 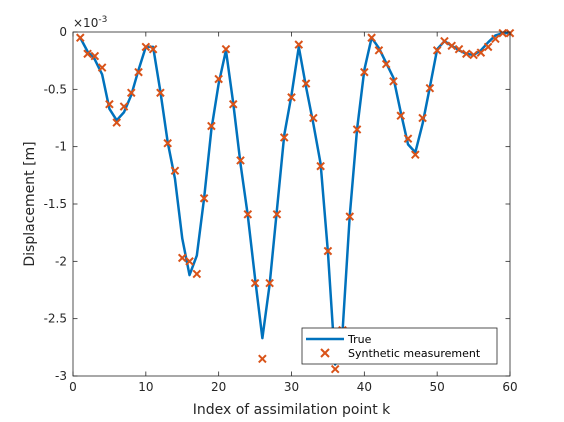 I want to click on y-tick-label: -3, so click(x=61, y=376).